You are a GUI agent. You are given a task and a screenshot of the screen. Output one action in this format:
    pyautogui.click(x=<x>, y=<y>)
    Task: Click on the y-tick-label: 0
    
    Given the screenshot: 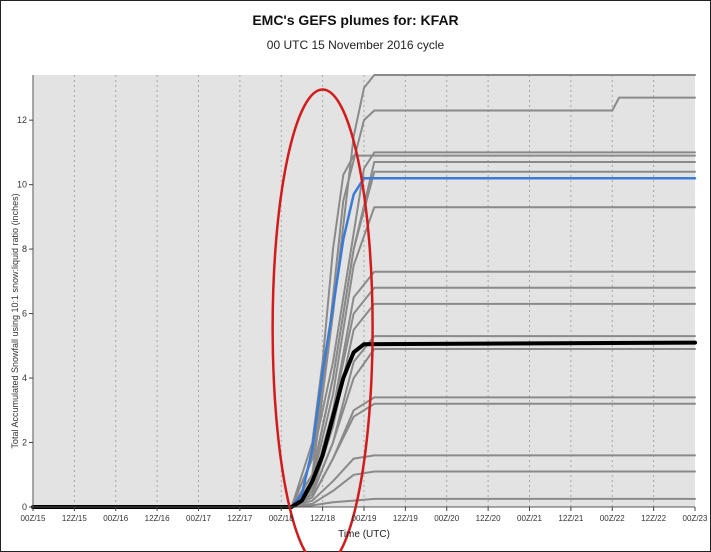 What is the action you would take?
    pyautogui.click(x=24, y=507)
    